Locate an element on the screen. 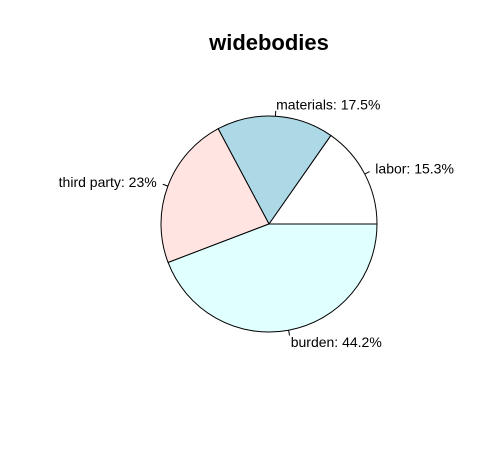  slice-label-burden: burden: 44.2% is located at coordinates (336, 342).